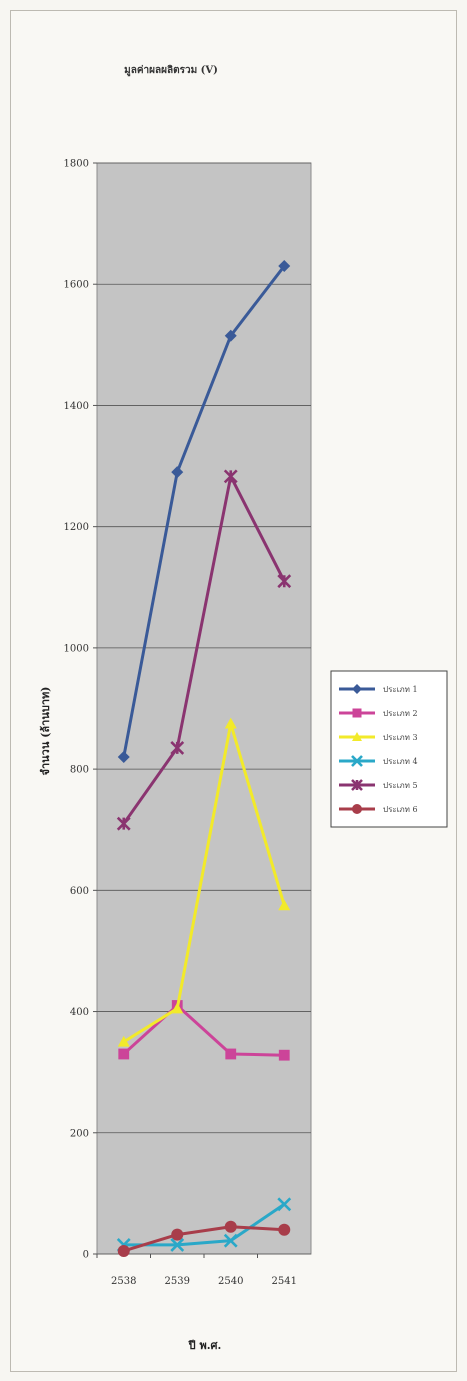  I want to click on y-tick-label: 1000, so click(76, 648).